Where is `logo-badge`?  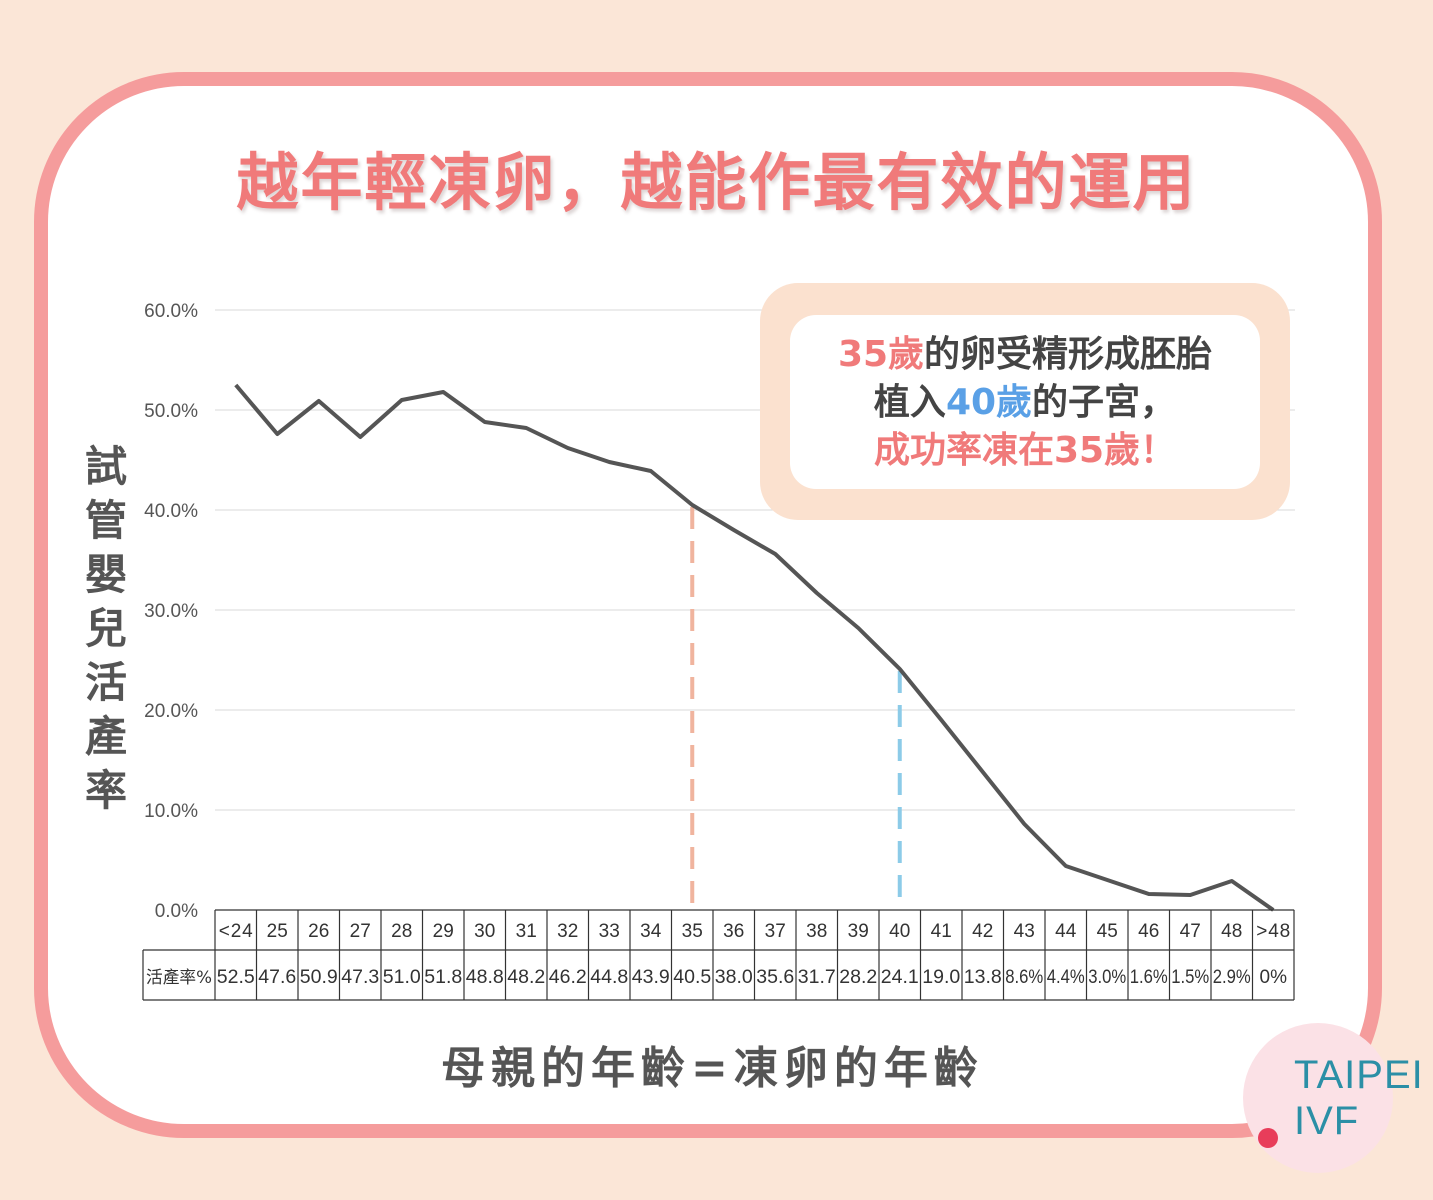
logo-badge is located at coordinates (1318, 1098).